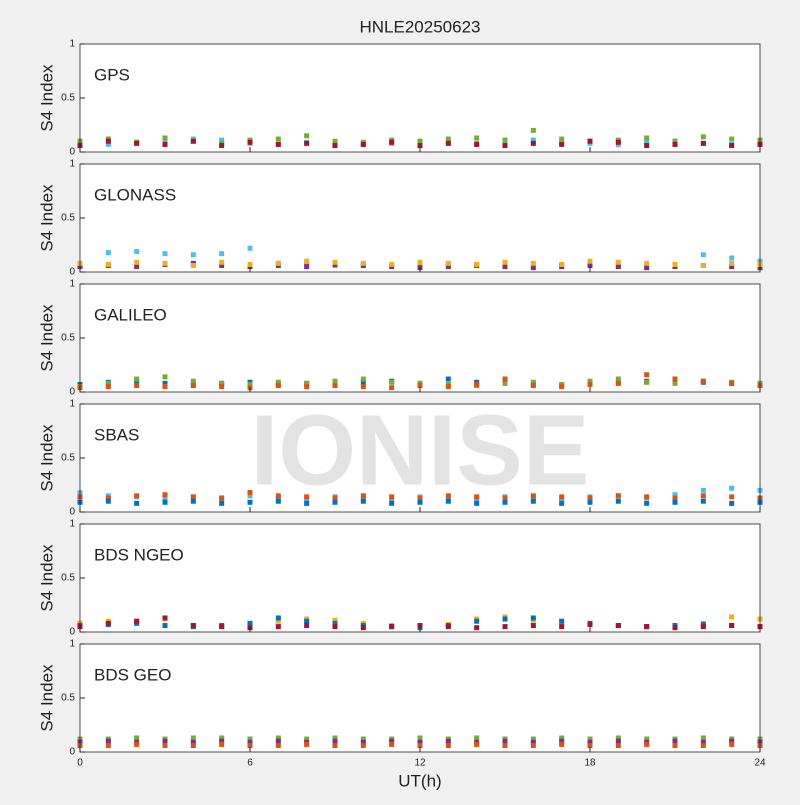 The image size is (800, 805). What do you see at coordinates (112, 74) in the screenshot?
I see `panel-label: GPS` at bounding box center [112, 74].